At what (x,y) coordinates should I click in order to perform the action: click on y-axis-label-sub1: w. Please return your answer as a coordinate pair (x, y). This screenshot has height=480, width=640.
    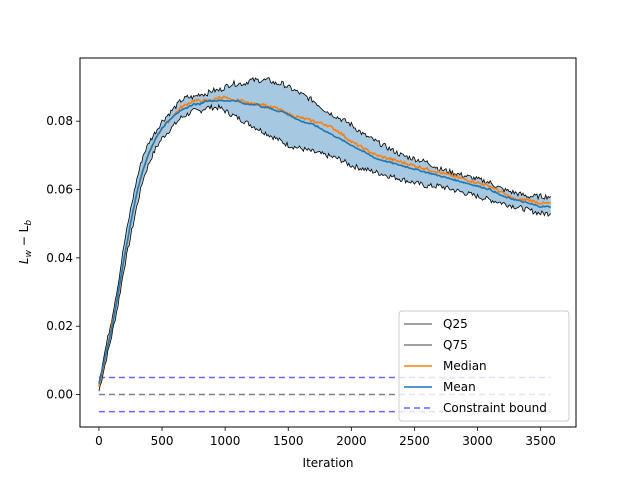
    Looking at the image, I should click on (29, 253).